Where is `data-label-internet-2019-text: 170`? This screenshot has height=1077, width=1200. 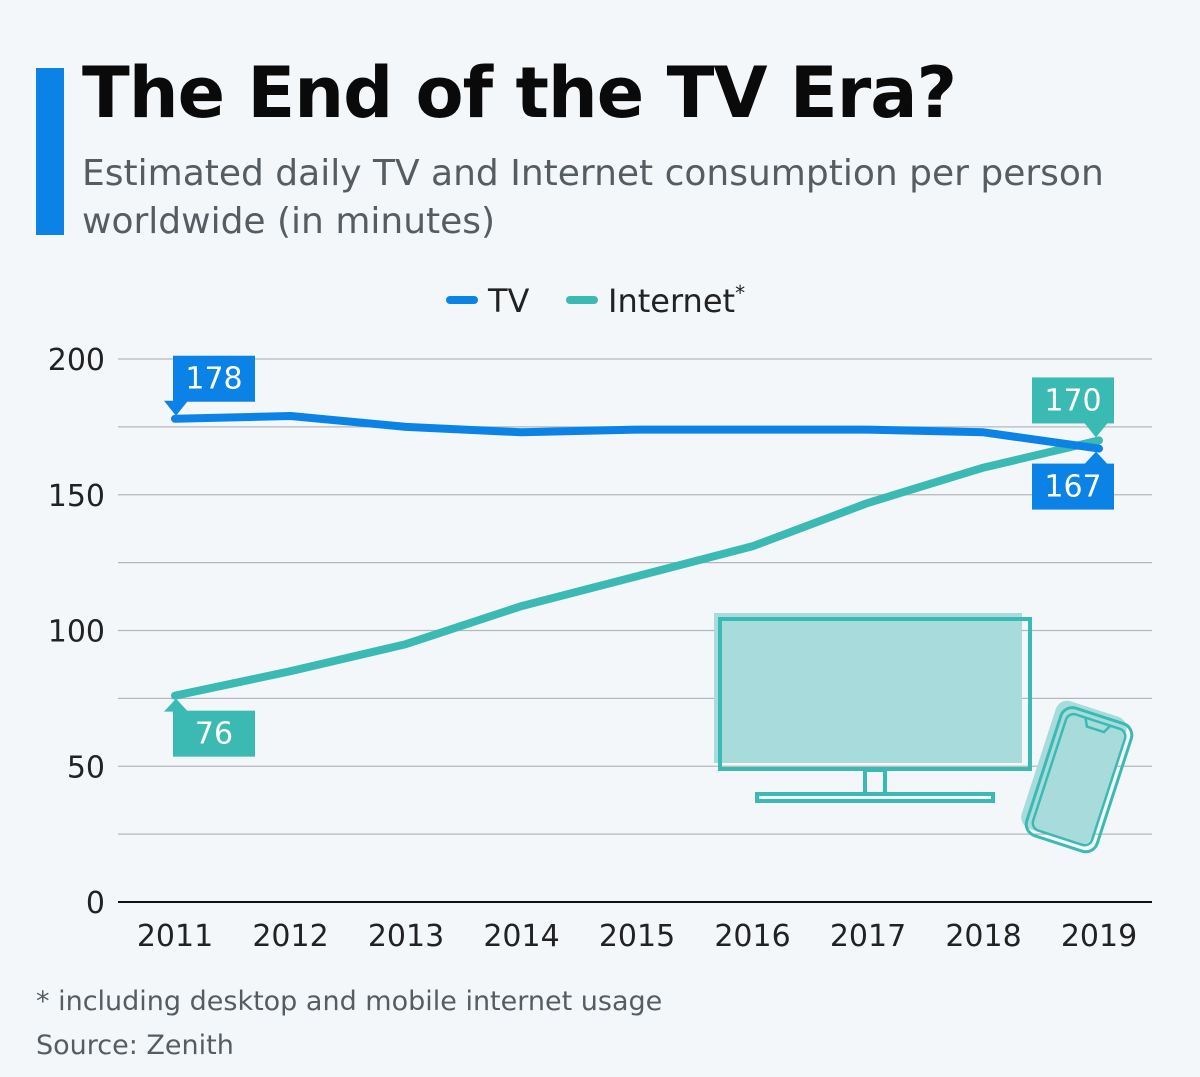 data-label-internet-2019-text: 170 is located at coordinates (1072, 400).